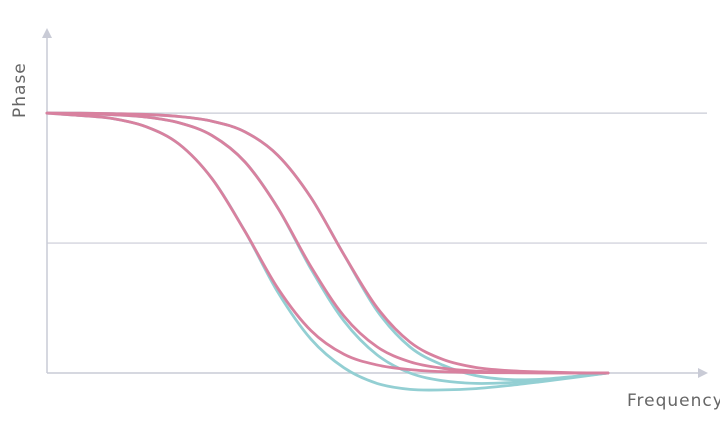 The height and width of the screenshot is (438, 720). Describe the element at coordinates (673, 401) in the screenshot. I see `x-axis-label: Frequency` at that location.